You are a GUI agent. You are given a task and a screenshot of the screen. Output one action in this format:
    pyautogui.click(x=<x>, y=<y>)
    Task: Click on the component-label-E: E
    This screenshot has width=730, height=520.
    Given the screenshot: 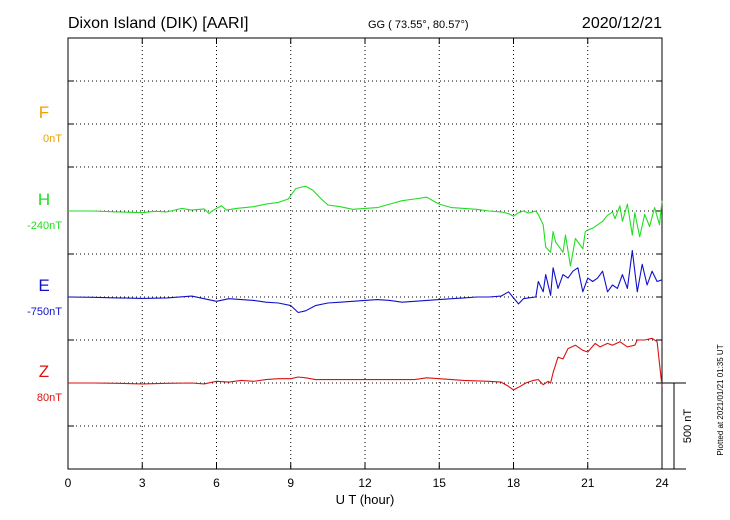 What is the action you would take?
    pyautogui.click(x=43, y=285)
    